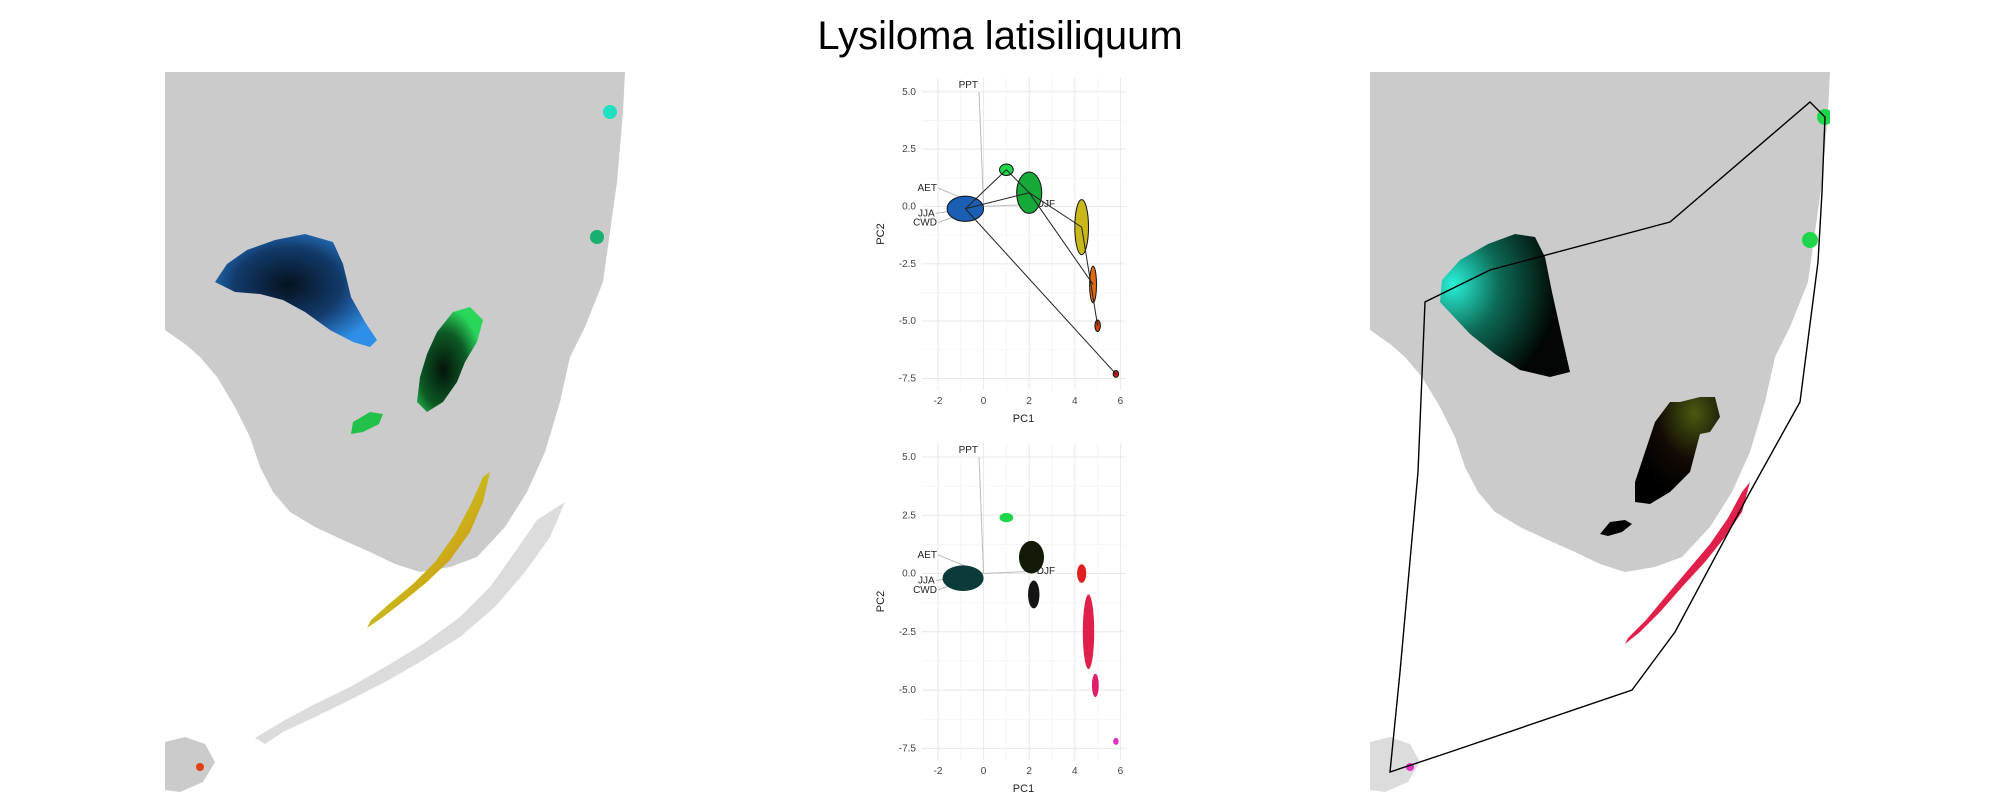 This screenshot has width=2000, height=800. I want to click on chart-title: Lysiloma latisiliquum, so click(1000, 36).